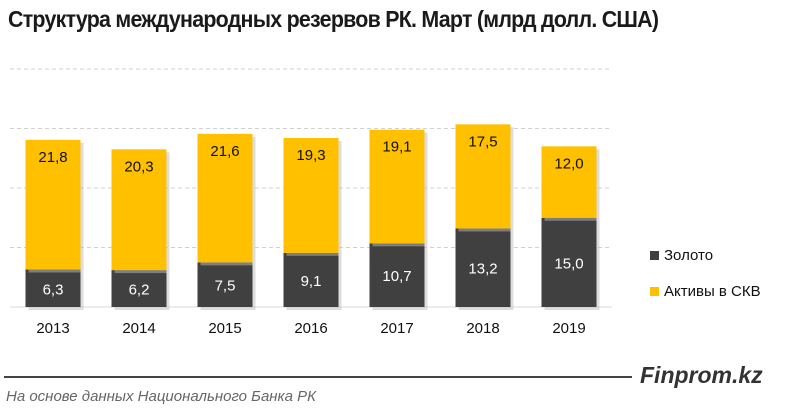 This screenshot has height=414, width=800. Describe the element at coordinates (482, 328) in the screenshot. I see `x-tick-label: 2018` at that location.